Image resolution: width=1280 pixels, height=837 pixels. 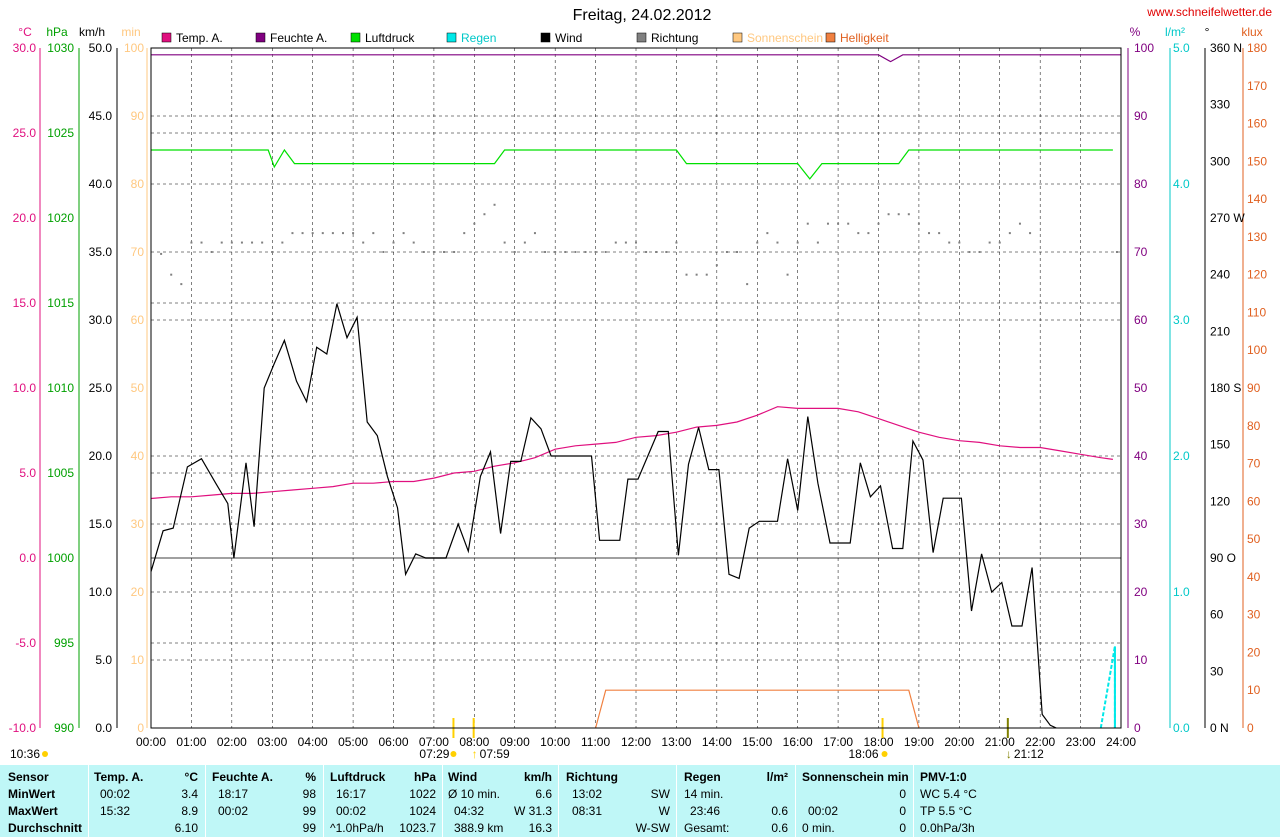 What do you see at coordinates (1141, 388) in the screenshot?
I see `humidity-tick-5: 50` at bounding box center [1141, 388].